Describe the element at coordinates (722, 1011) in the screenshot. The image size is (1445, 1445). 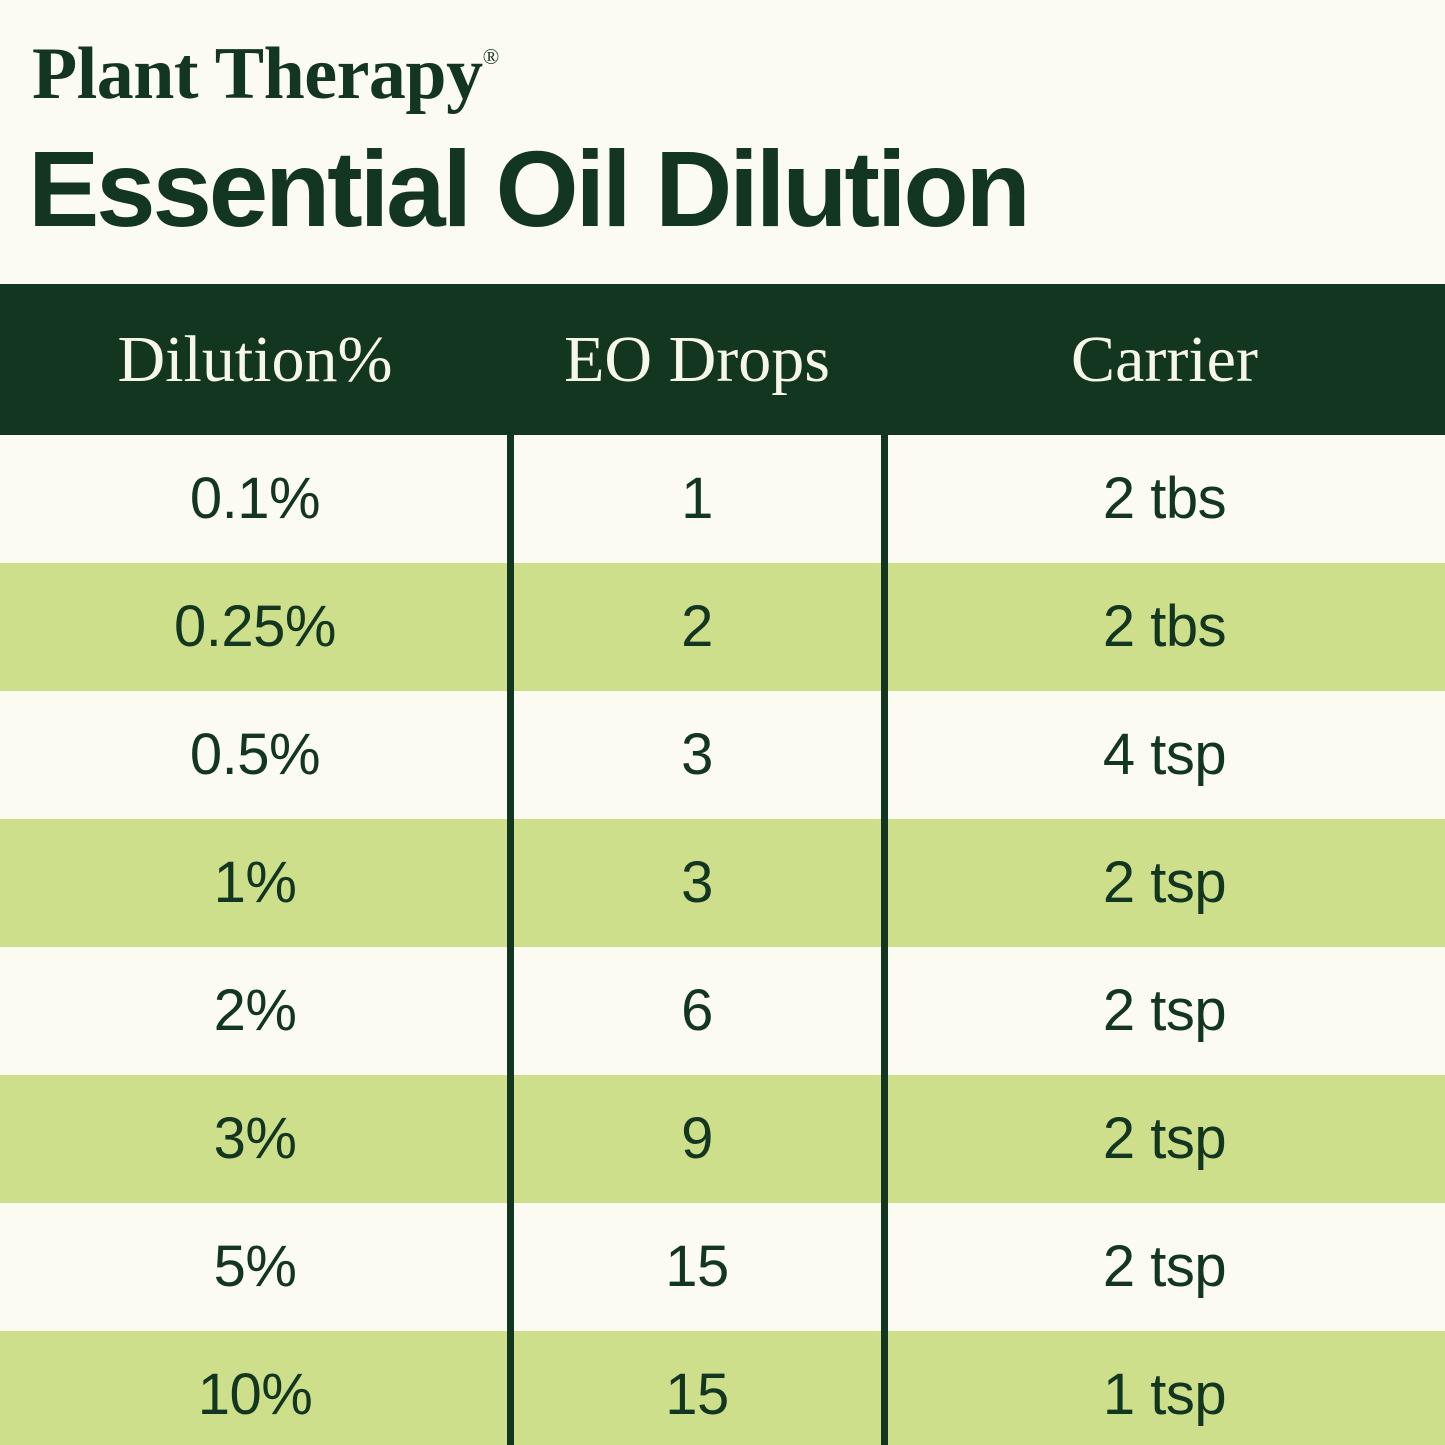
I see `table-row: 2% 6 2 tsp` at that location.